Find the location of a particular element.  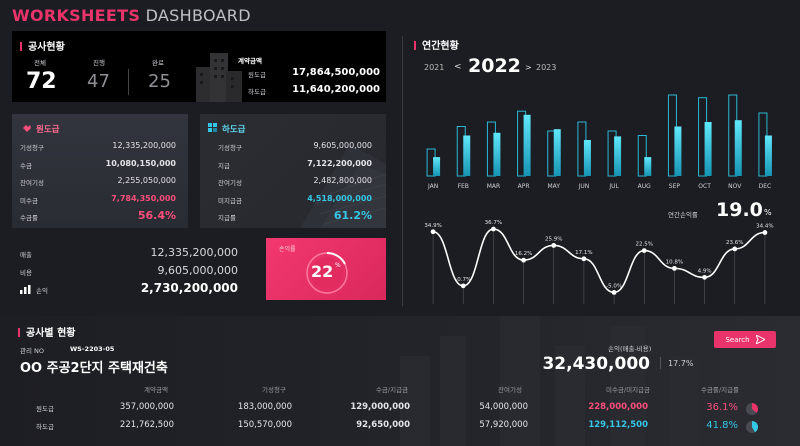

next-year-arrow: > is located at coordinates (528, 67).